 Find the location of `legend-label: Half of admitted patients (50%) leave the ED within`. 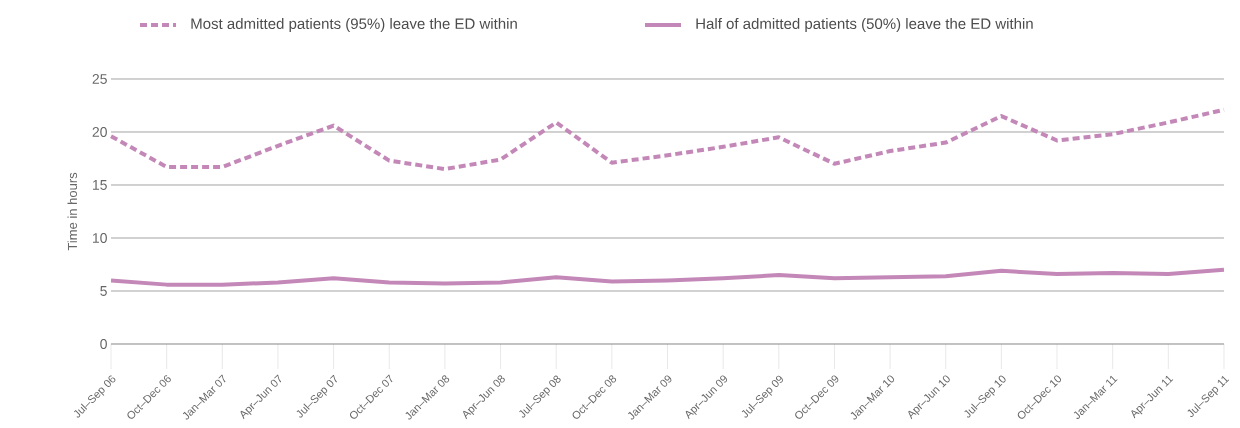

legend-label: Half of admitted patients (50%) leave the ED within is located at coordinates (864, 25).